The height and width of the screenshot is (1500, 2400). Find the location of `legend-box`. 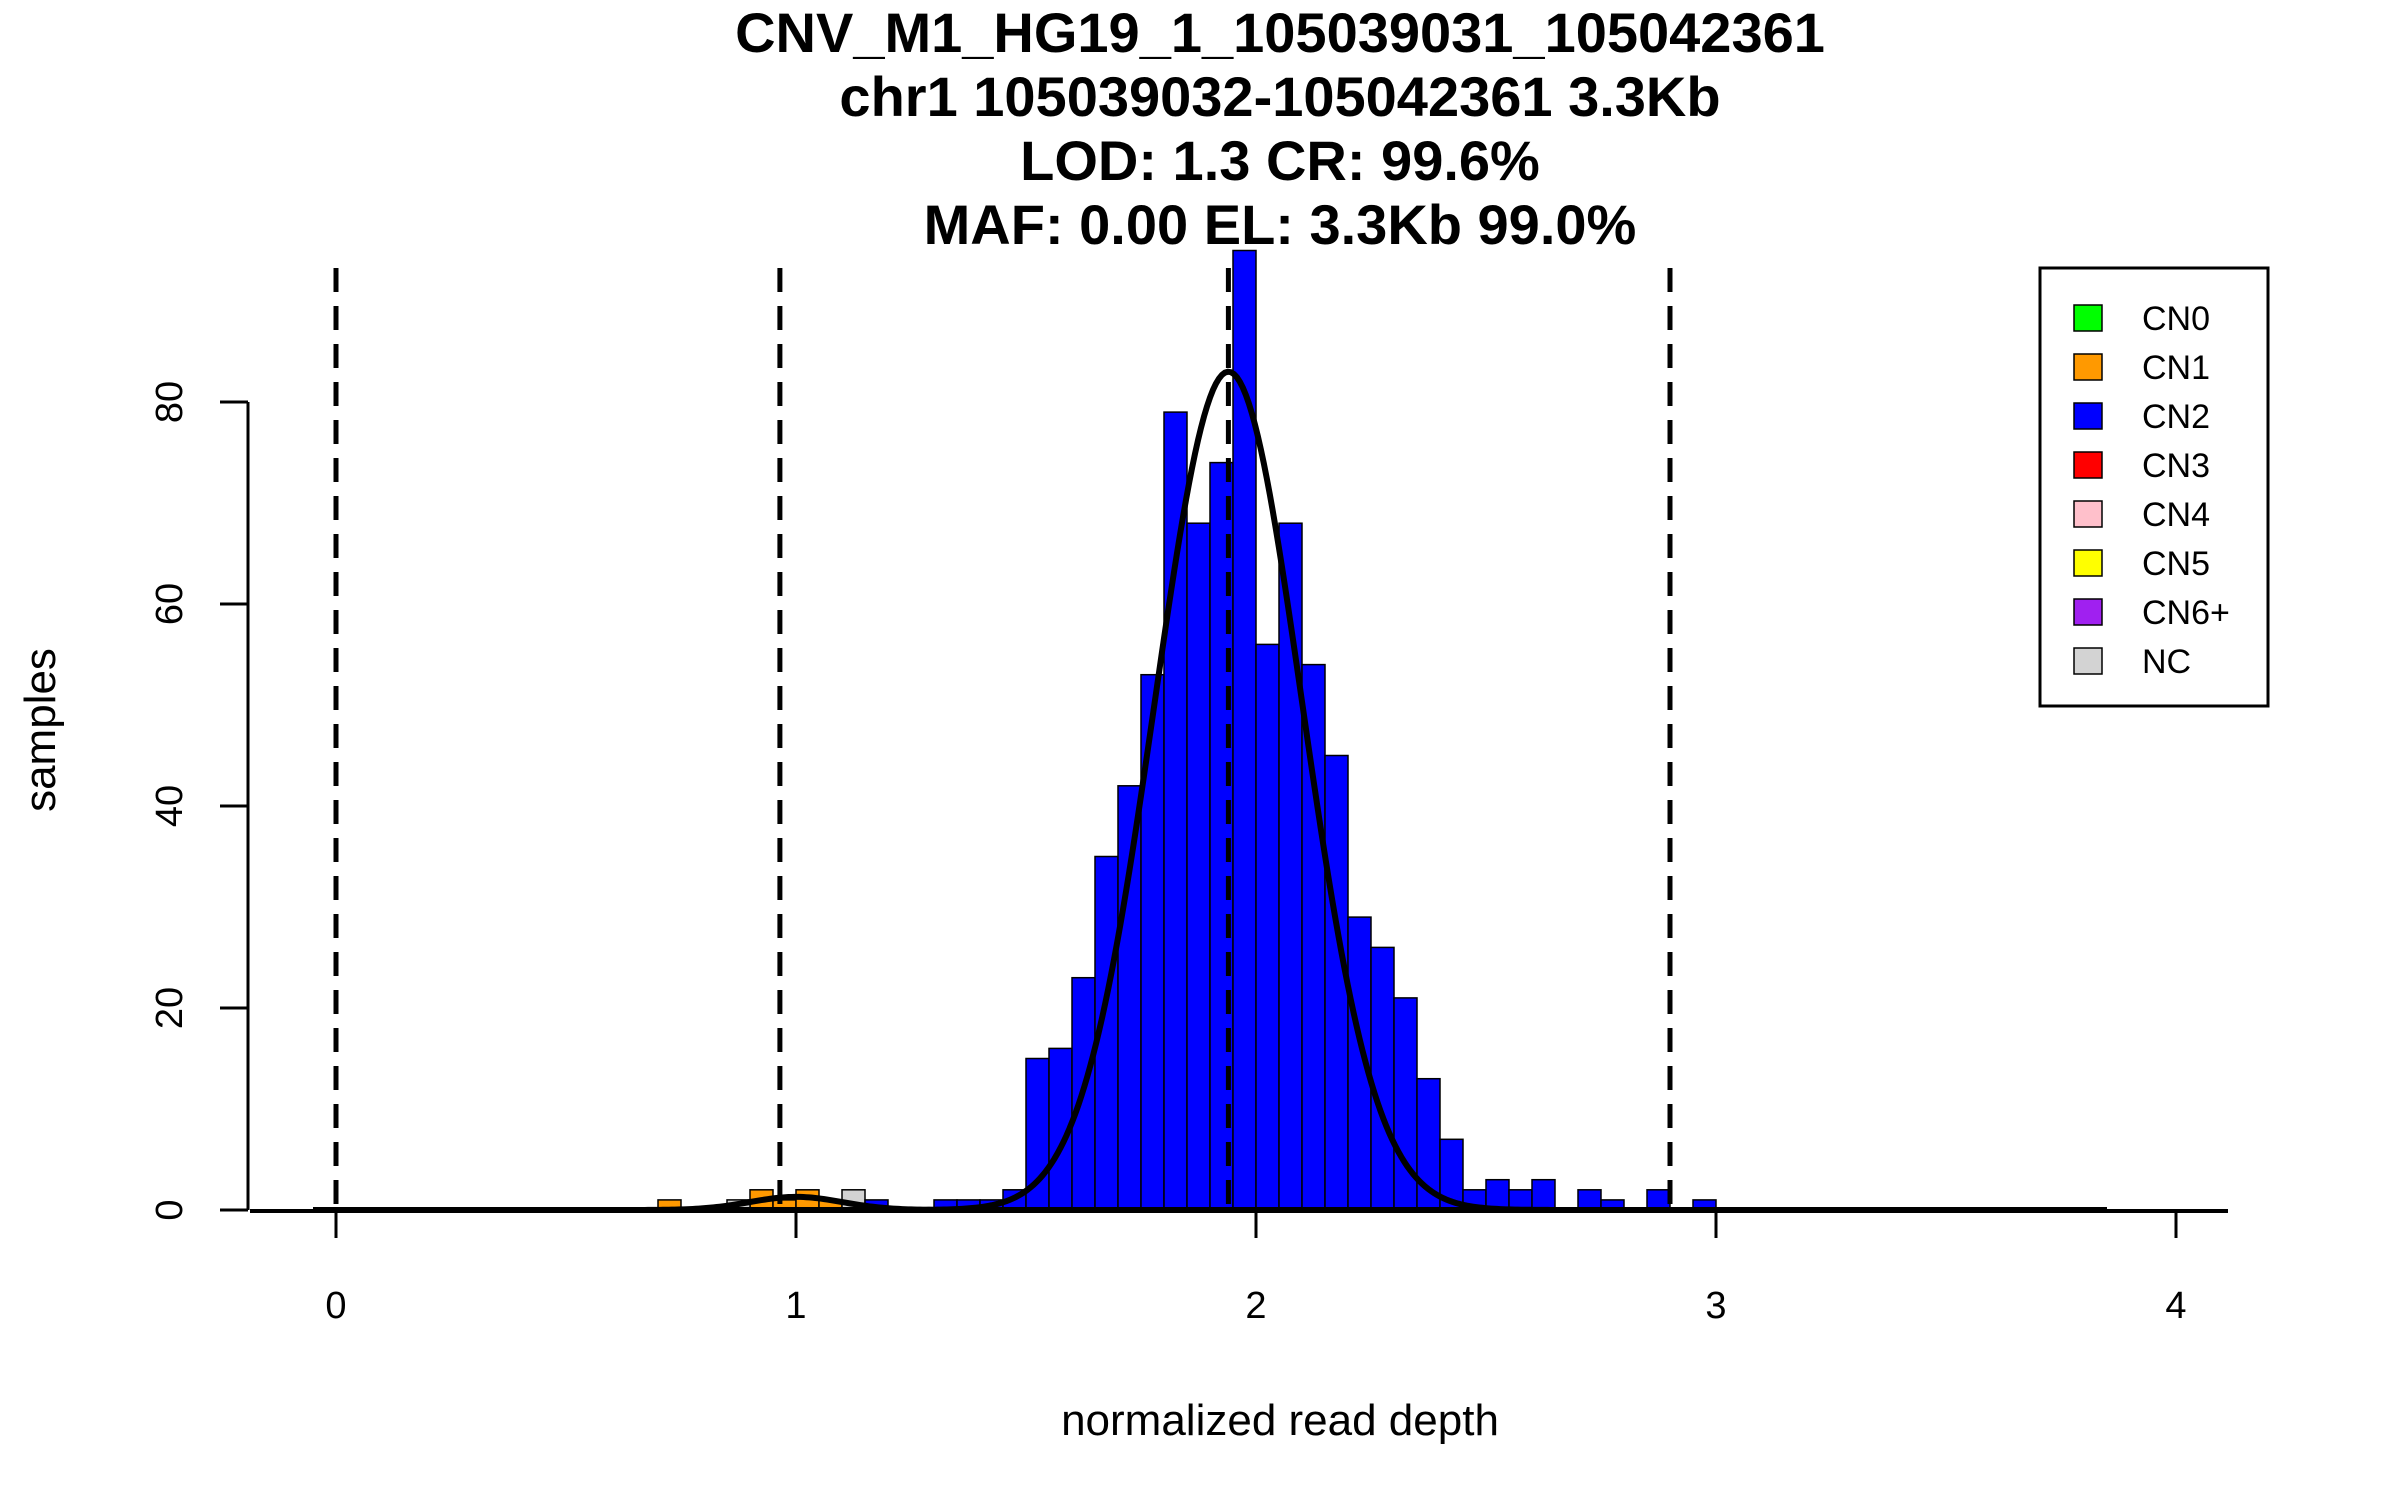

legend-box is located at coordinates (2154, 487).